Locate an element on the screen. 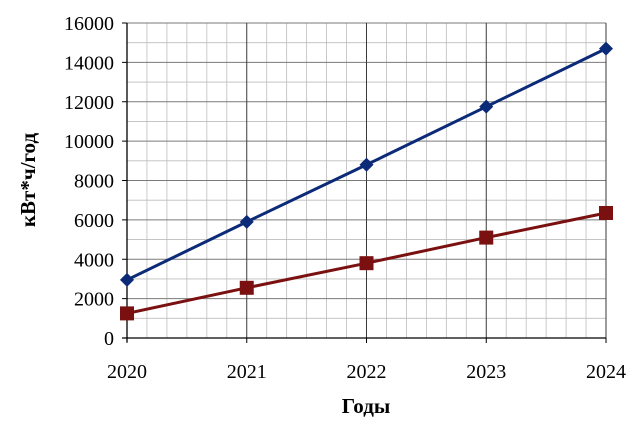 This screenshot has height=424, width=637. x-tick-label: 2022 is located at coordinates (367, 372).